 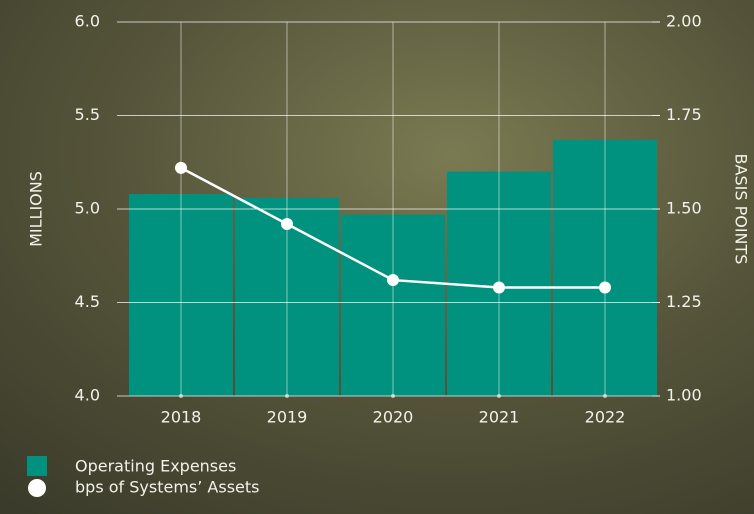 I want to click on y2-tick-label: 1.75, so click(x=684, y=114).